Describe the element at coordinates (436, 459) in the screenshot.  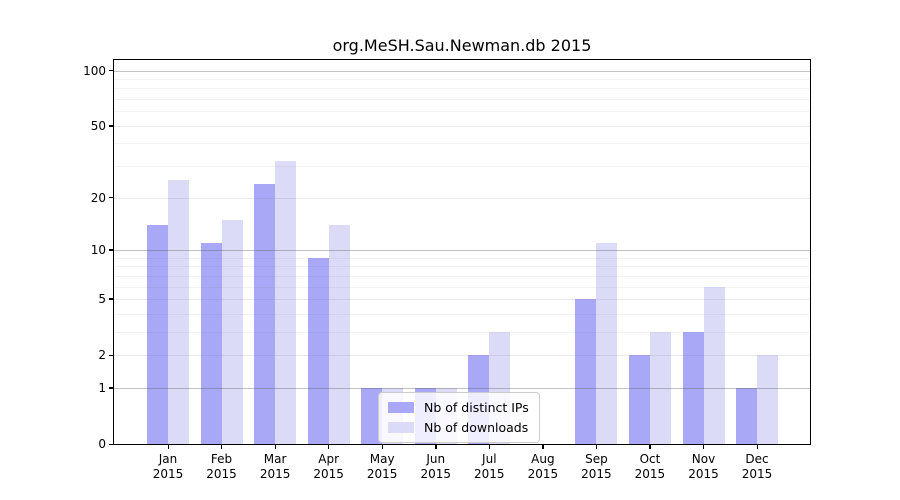
I see `x-tick-month: Jun` at that location.